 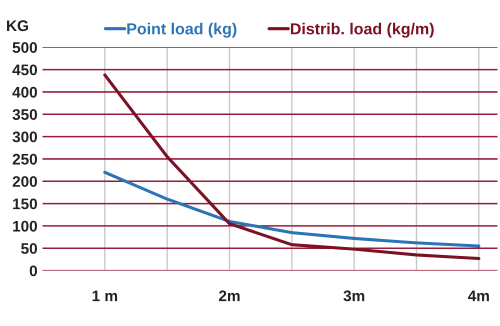 What do you see at coordinates (229, 296) in the screenshot?
I see `x-tick-label: 2m` at bounding box center [229, 296].